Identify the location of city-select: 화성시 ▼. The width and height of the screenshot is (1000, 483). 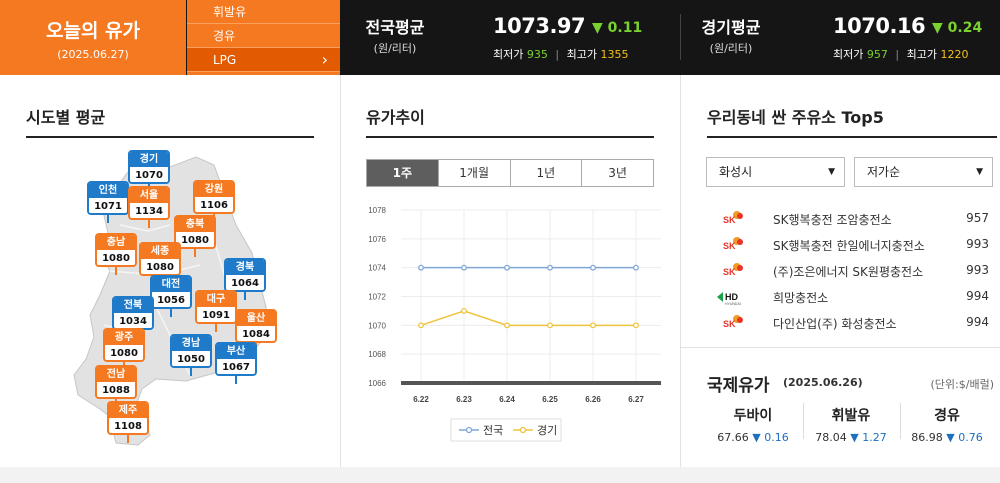
(775, 172).